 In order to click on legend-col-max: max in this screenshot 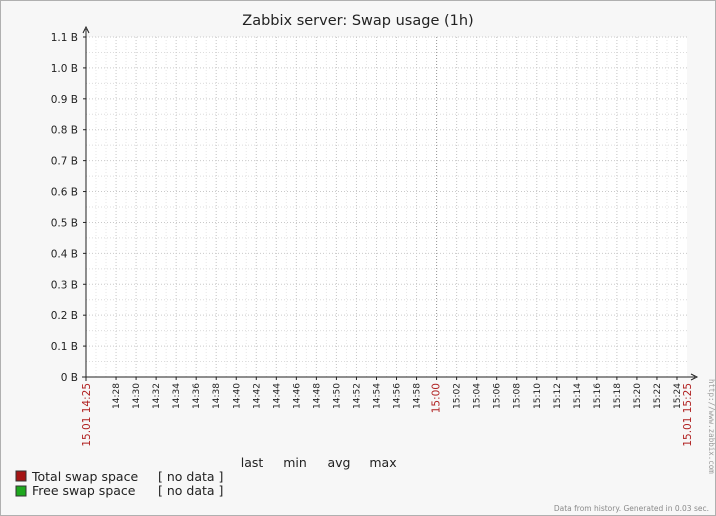, I will do `click(382, 462)`.